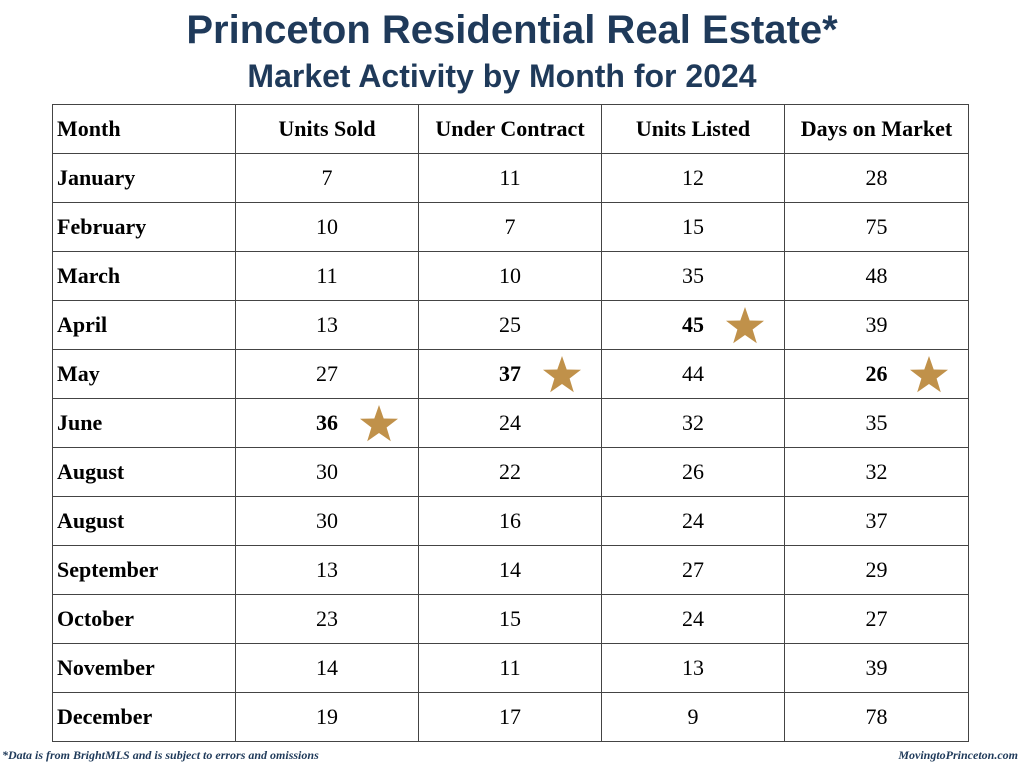 This screenshot has width=1024, height=768. I want to click on table-row: April 13 25 45 39, so click(510, 325).